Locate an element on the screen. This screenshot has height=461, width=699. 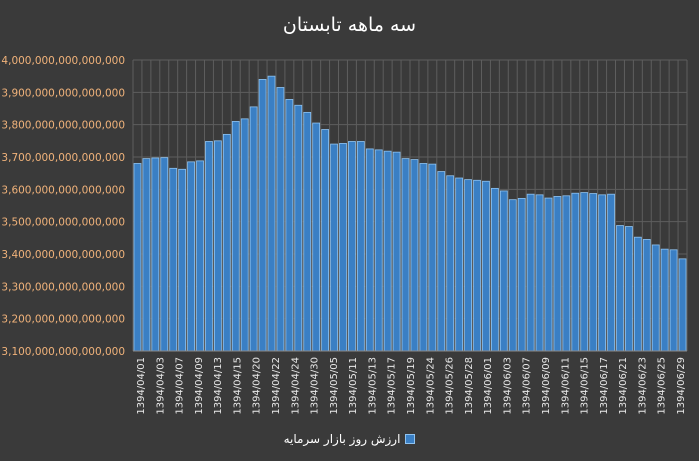
y-tick-label: 3,700,000,000,000,000 is located at coordinates (63, 158).